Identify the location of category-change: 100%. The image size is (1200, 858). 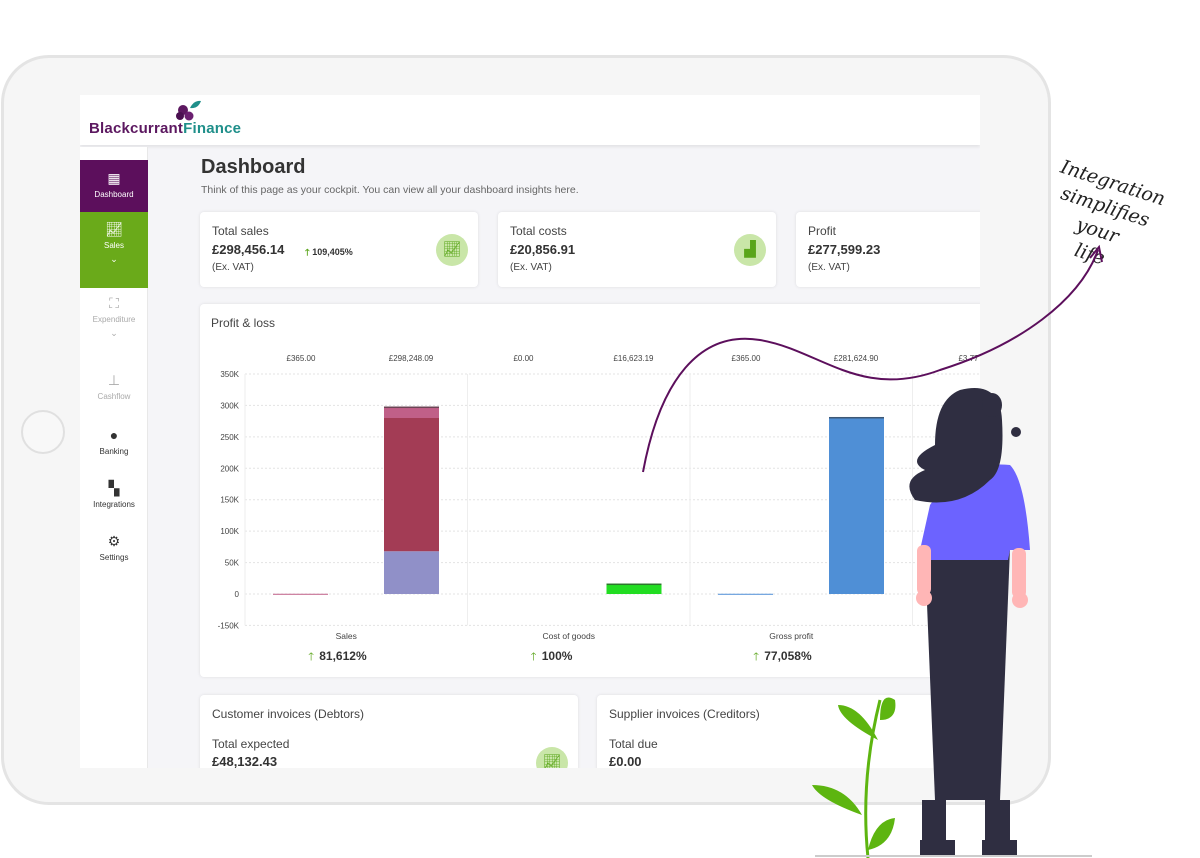
(557, 656).